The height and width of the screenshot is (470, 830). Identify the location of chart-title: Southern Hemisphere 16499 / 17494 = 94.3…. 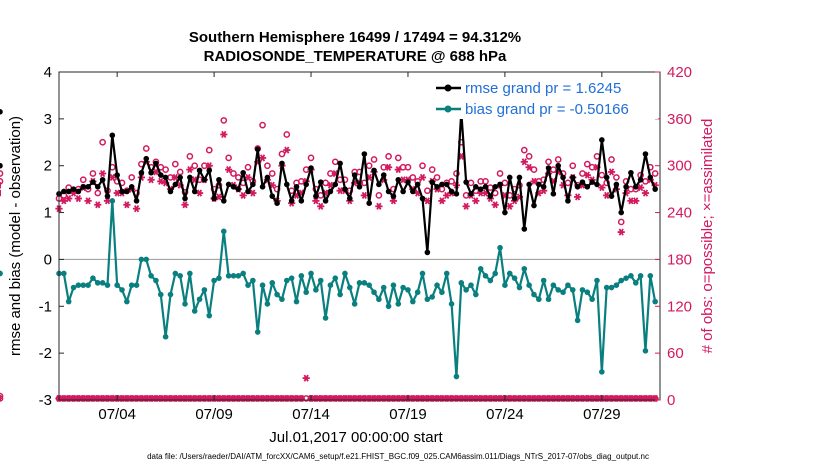
(355, 37).